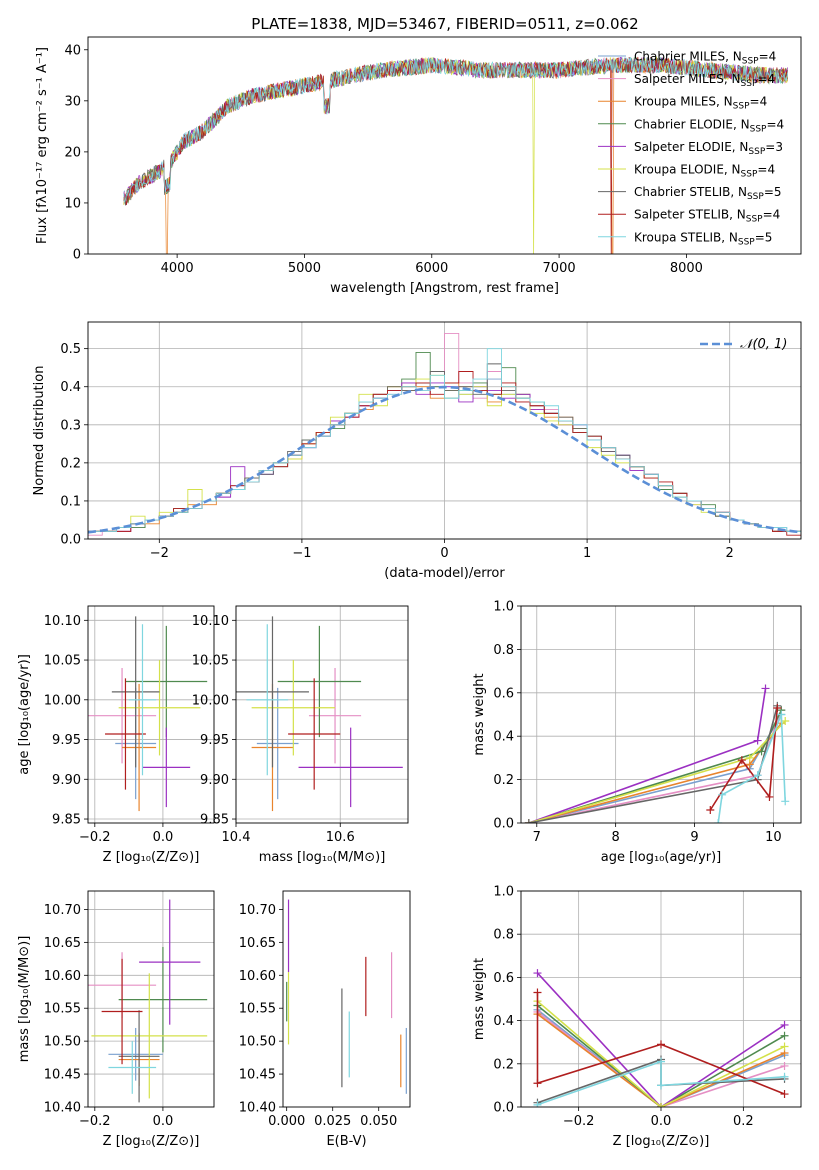 Image resolution: width=819 pixels, height=1170 pixels. What do you see at coordinates (62, 621) in the screenshot?
I see `age_vs_Z-ytick-label: 10.10` at bounding box center [62, 621].